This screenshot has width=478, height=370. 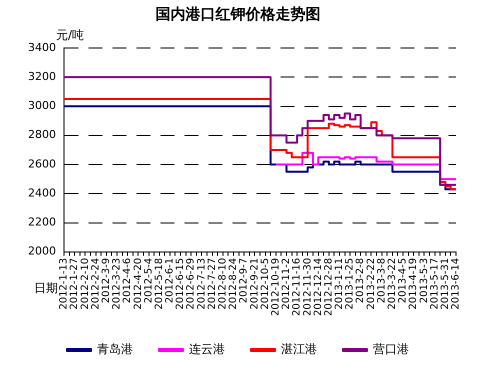 I want to click on x-tick-label: 2013-5-3, so click(x=424, y=281).